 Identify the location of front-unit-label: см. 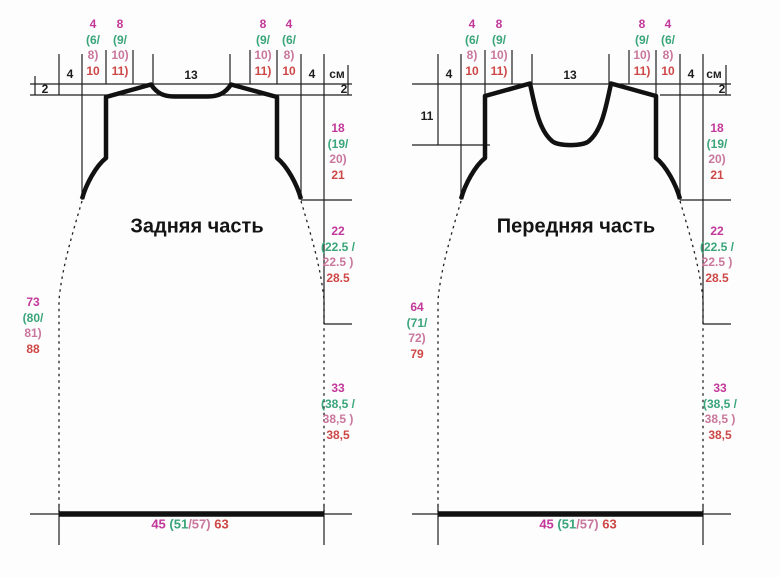
(714, 74).